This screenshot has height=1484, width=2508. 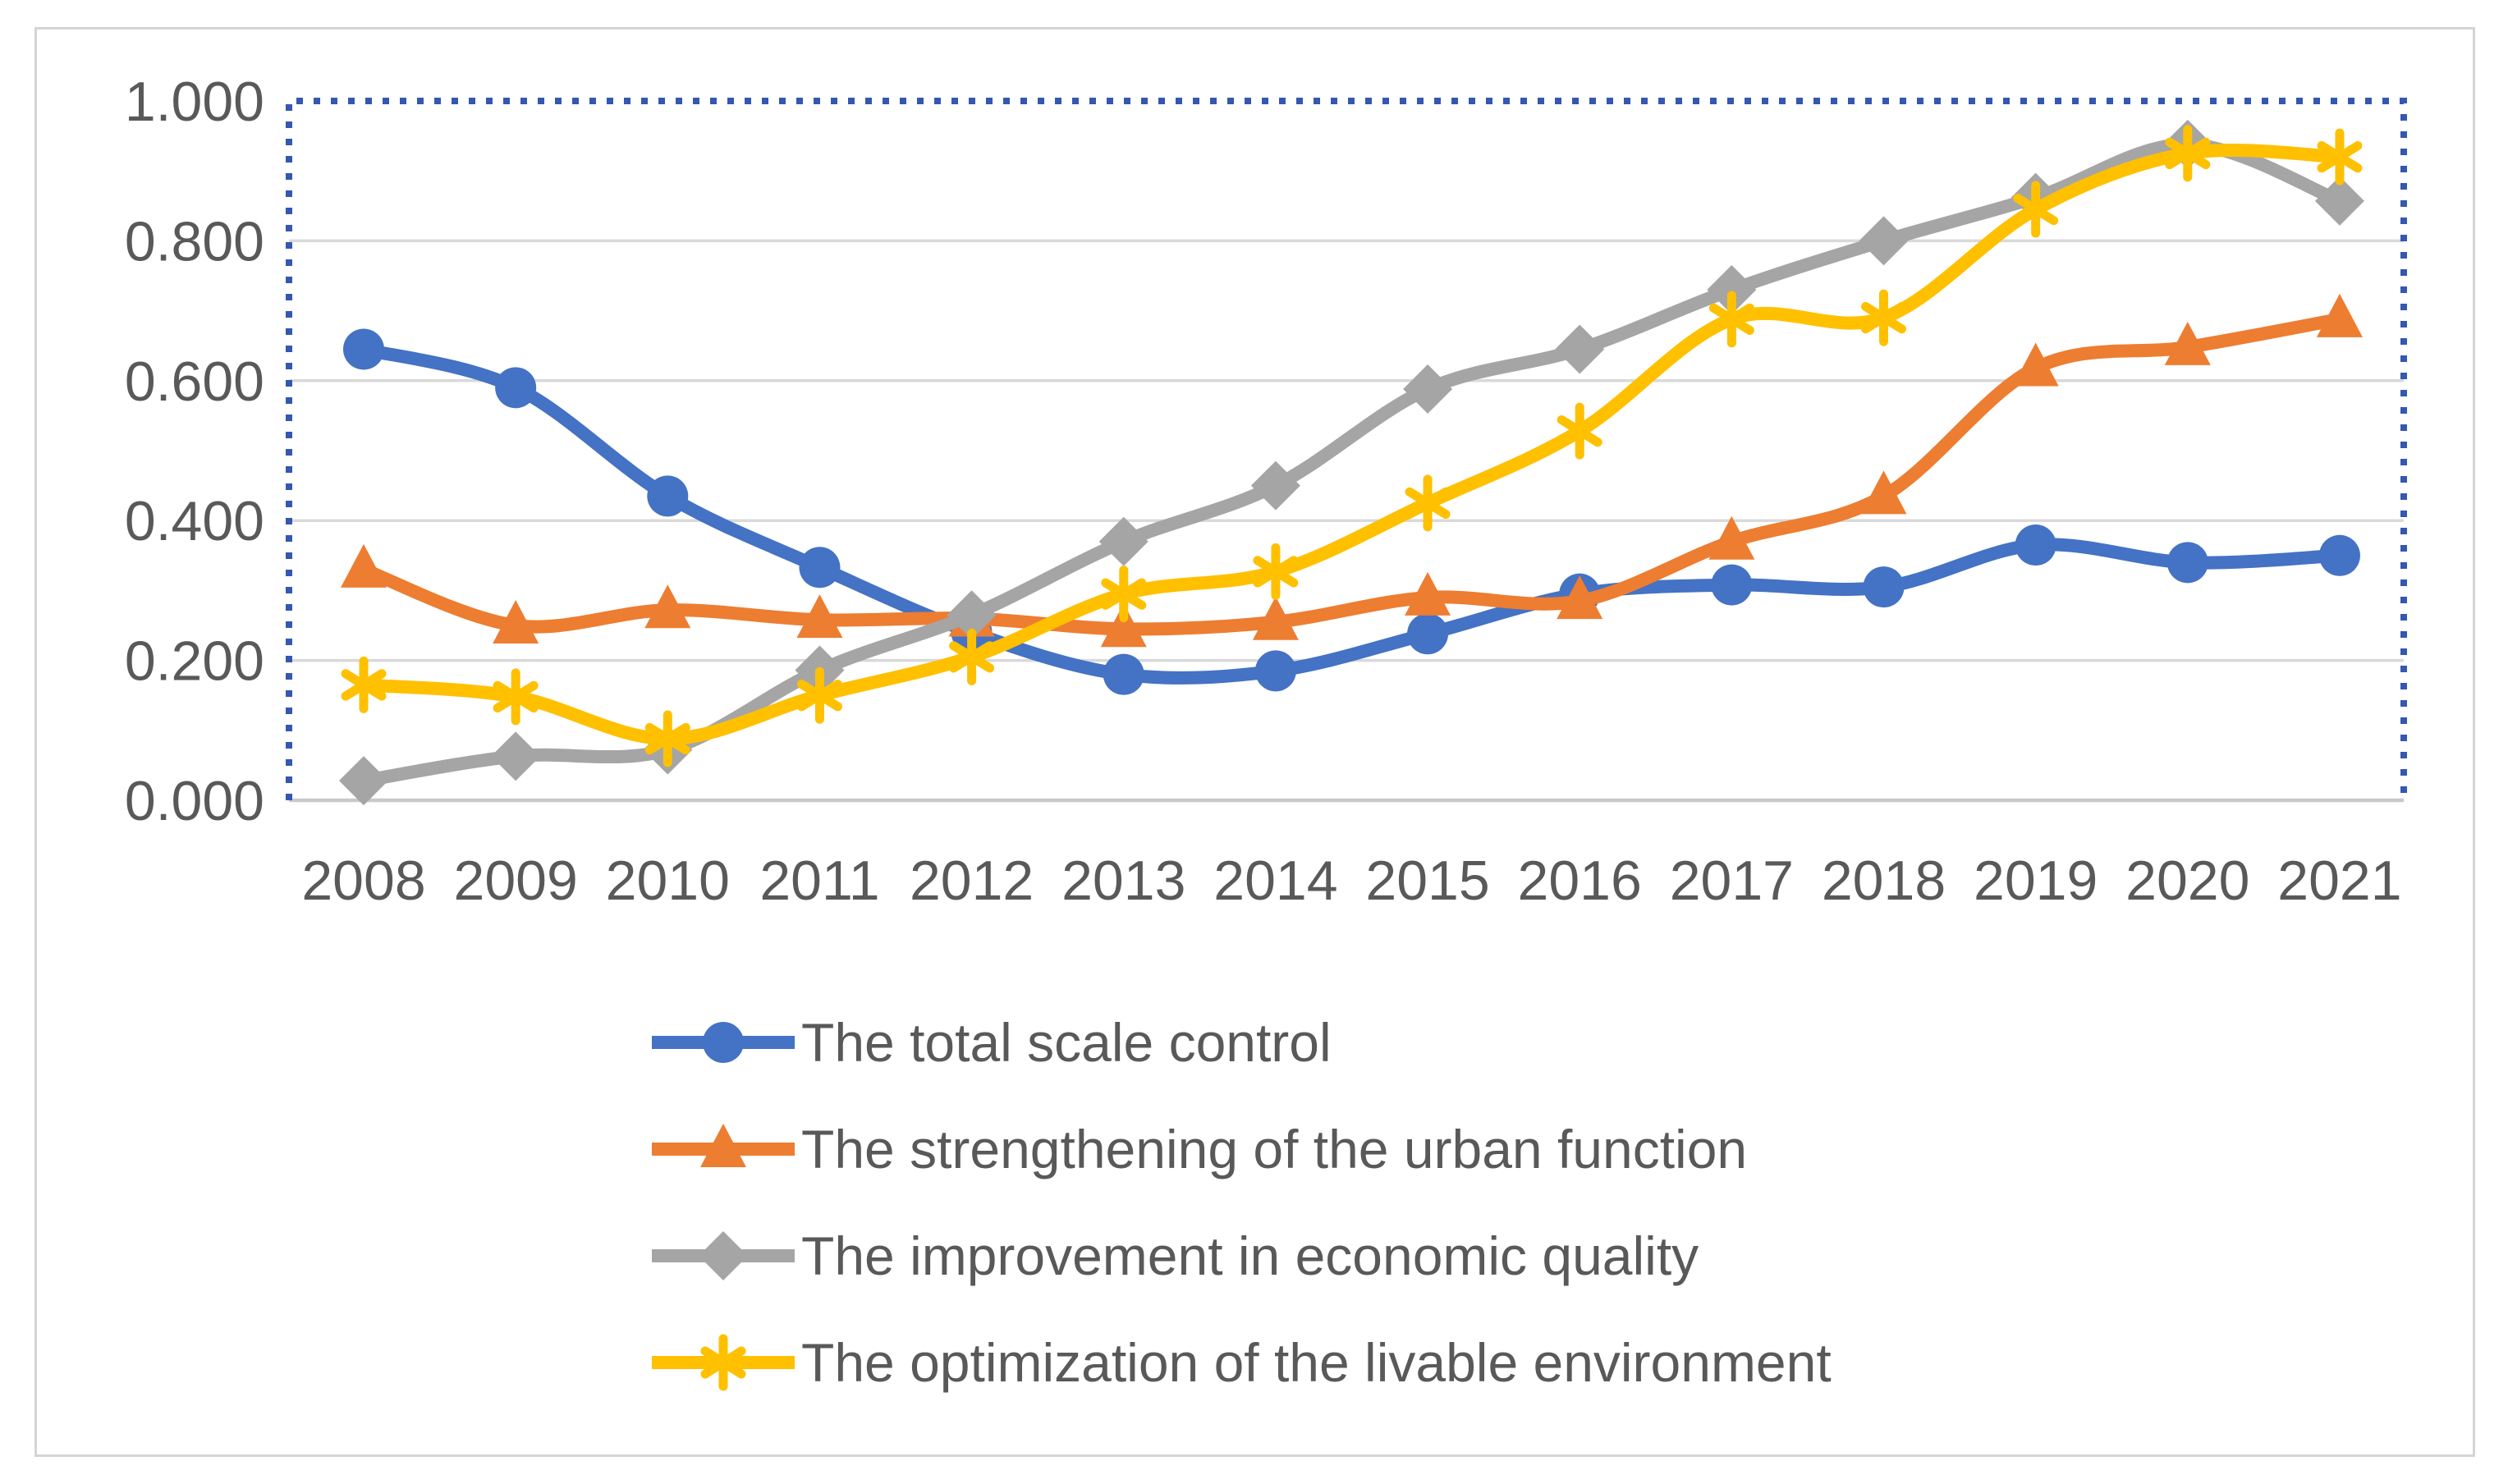 What do you see at coordinates (819, 695) in the screenshot?
I see `marker-asterisk-2011` at bounding box center [819, 695].